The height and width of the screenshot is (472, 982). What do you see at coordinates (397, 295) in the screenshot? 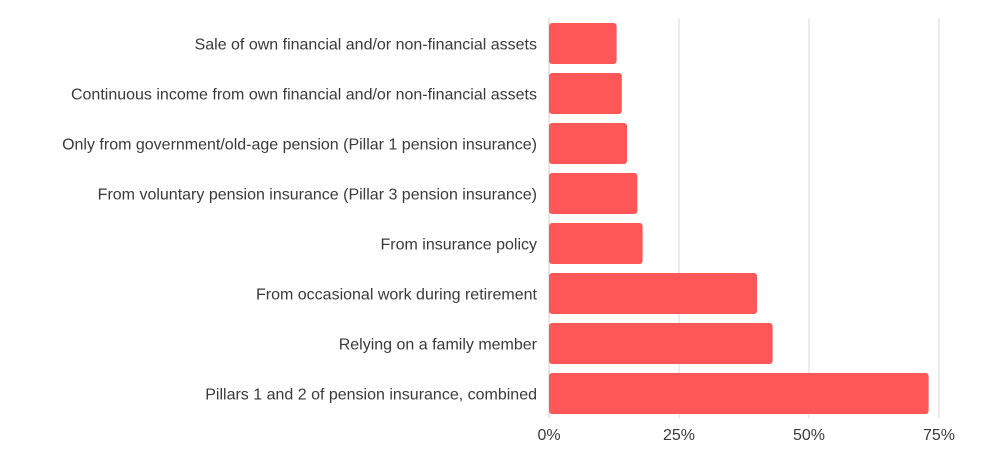
I see `category-label: From occasional work during retirement` at bounding box center [397, 295].